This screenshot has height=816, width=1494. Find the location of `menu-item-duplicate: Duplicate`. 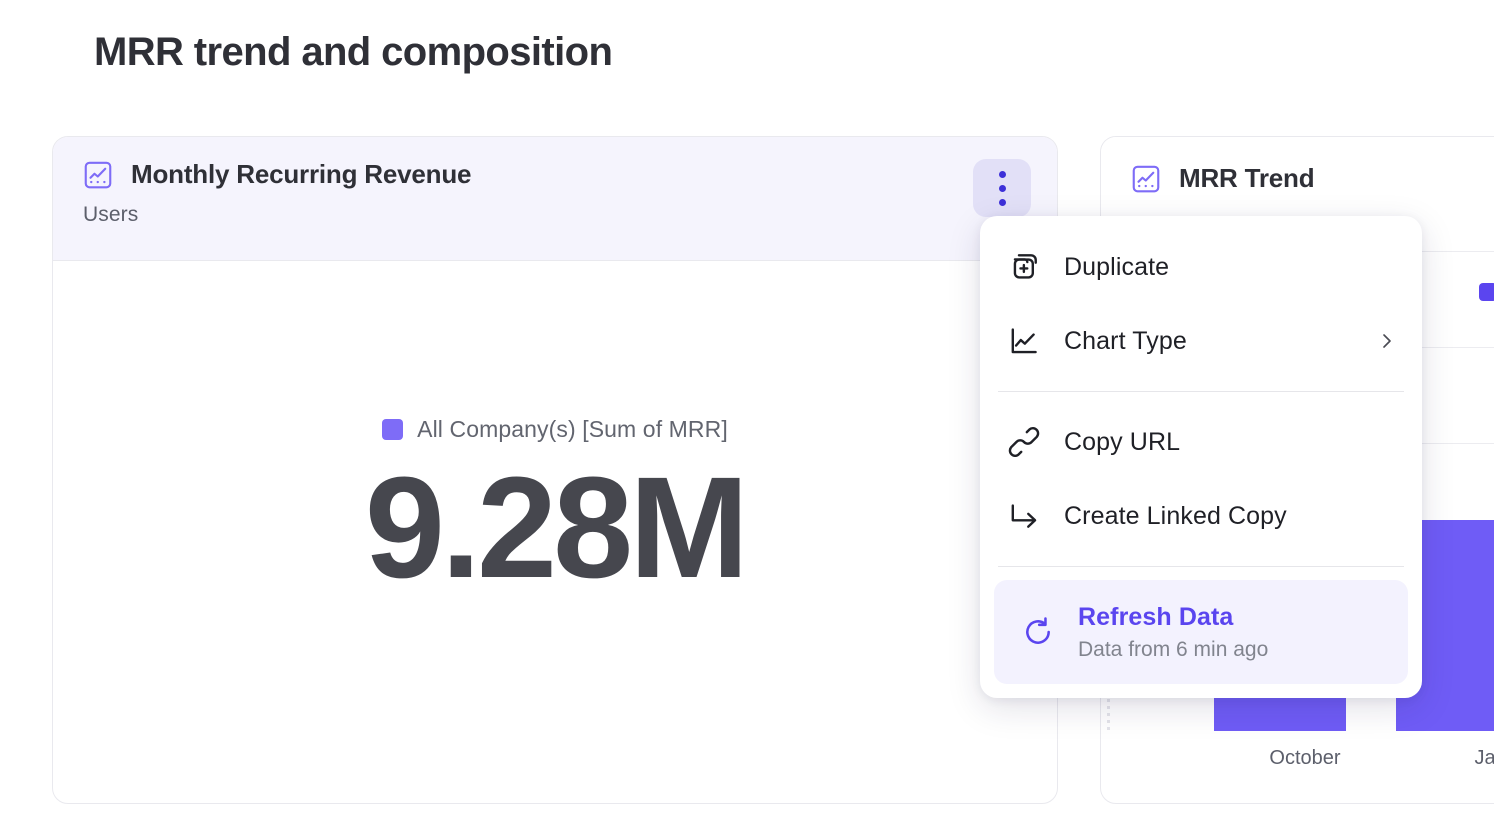

menu-item-duplicate: Duplicate is located at coordinates (1201, 267).